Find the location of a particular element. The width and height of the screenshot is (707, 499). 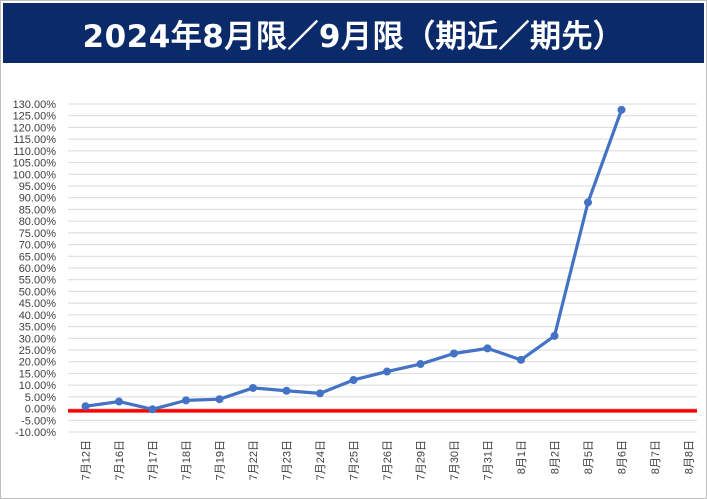

x-tick-label: 7月26日 is located at coordinates (388, 460).